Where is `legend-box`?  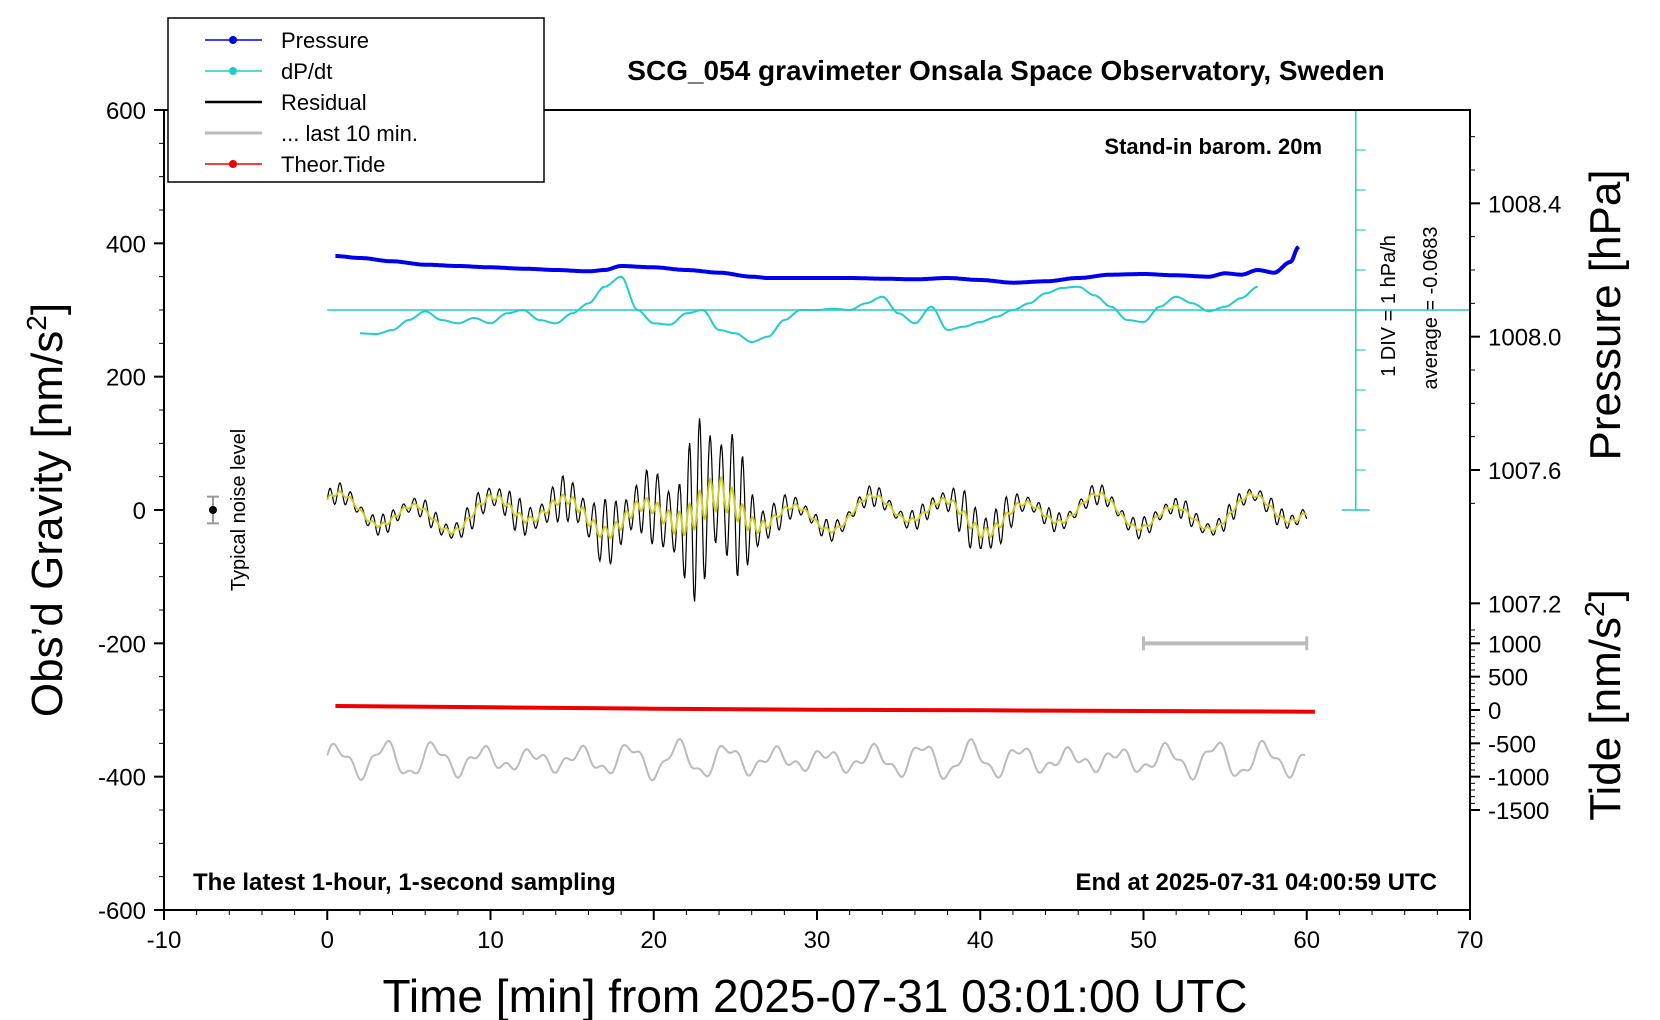 legend-box is located at coordinates (356, 100).